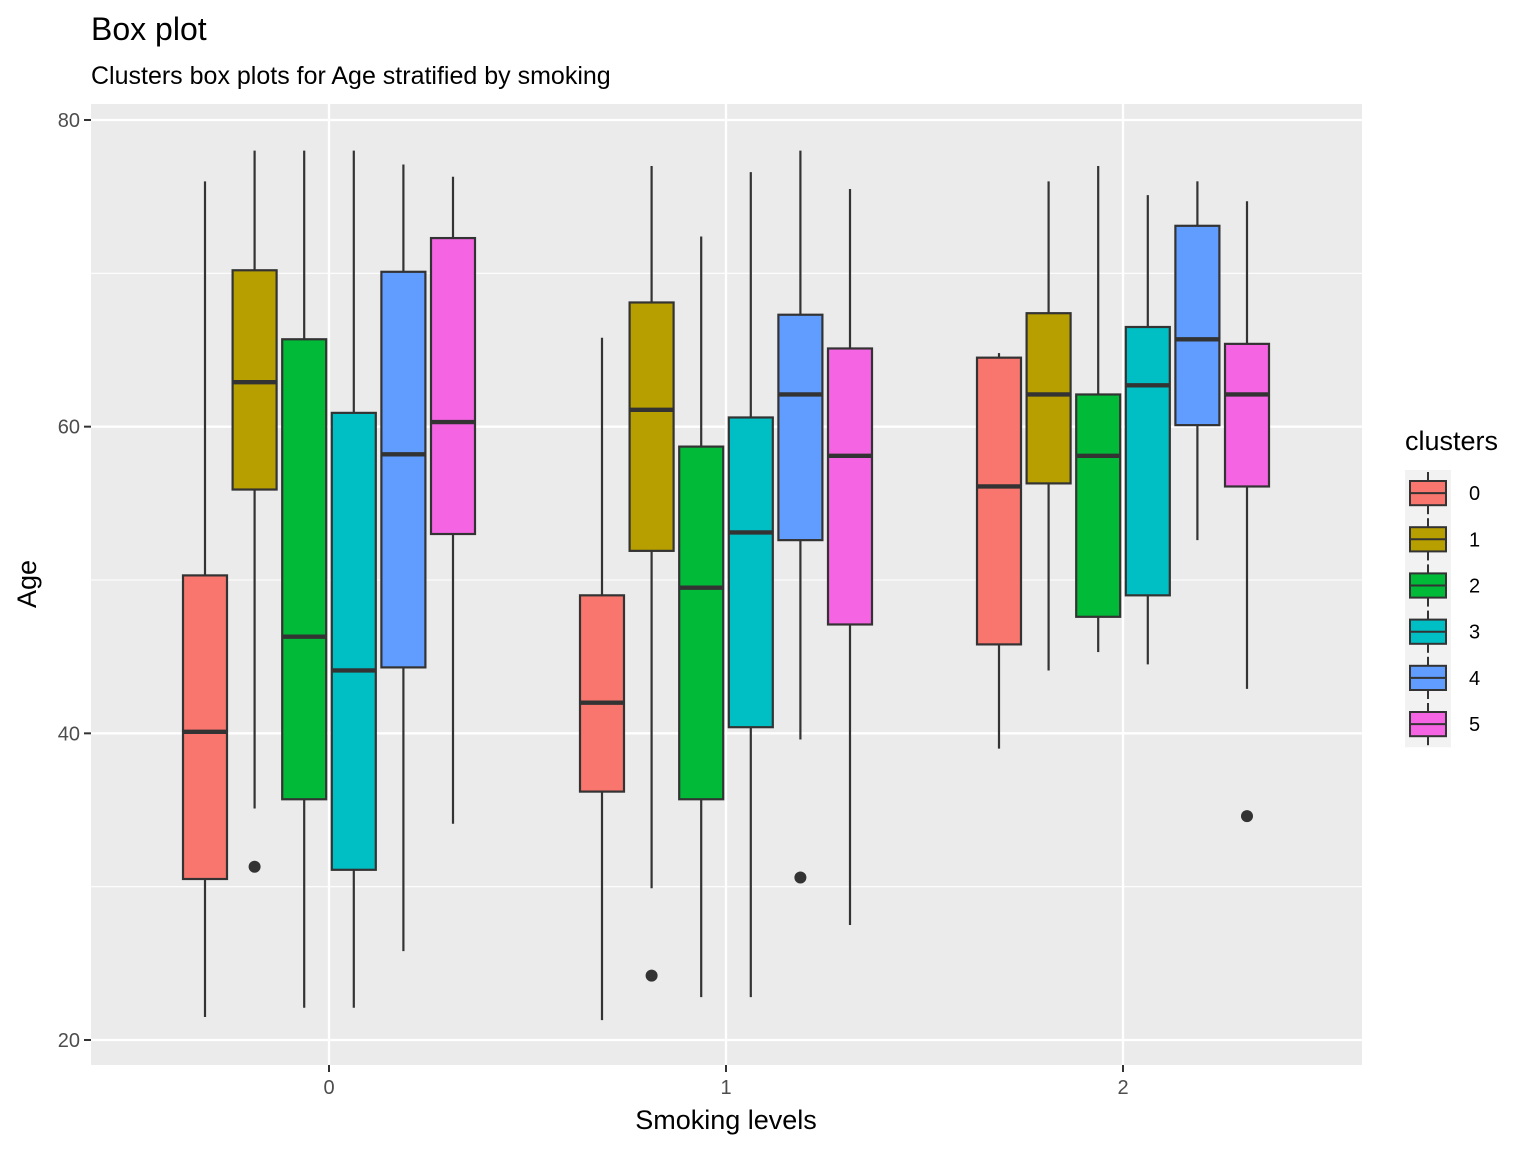 This screenshot has width=1536, height=1152. What do you see at coordinates (74, 581) in the screenshot?
I see `y-axis: 20 40 60 80` at bounding box center [74, 581].